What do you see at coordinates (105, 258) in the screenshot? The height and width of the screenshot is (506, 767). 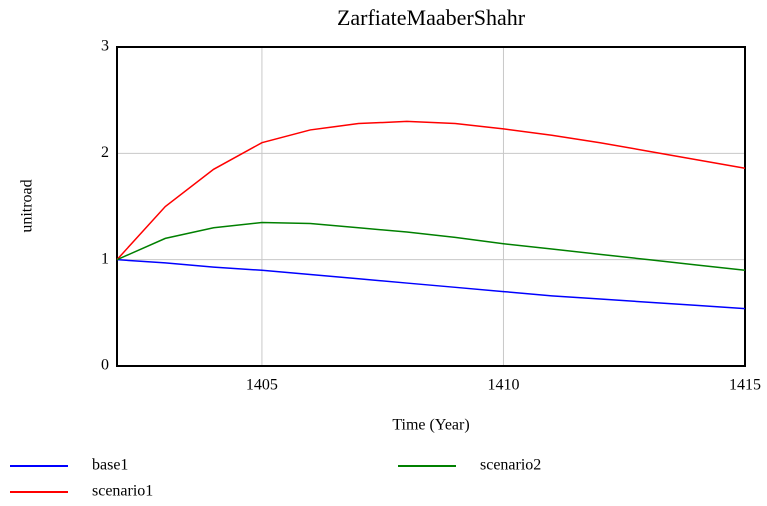 I see `y-tick-label: 1` at bounding box center [105, 258].